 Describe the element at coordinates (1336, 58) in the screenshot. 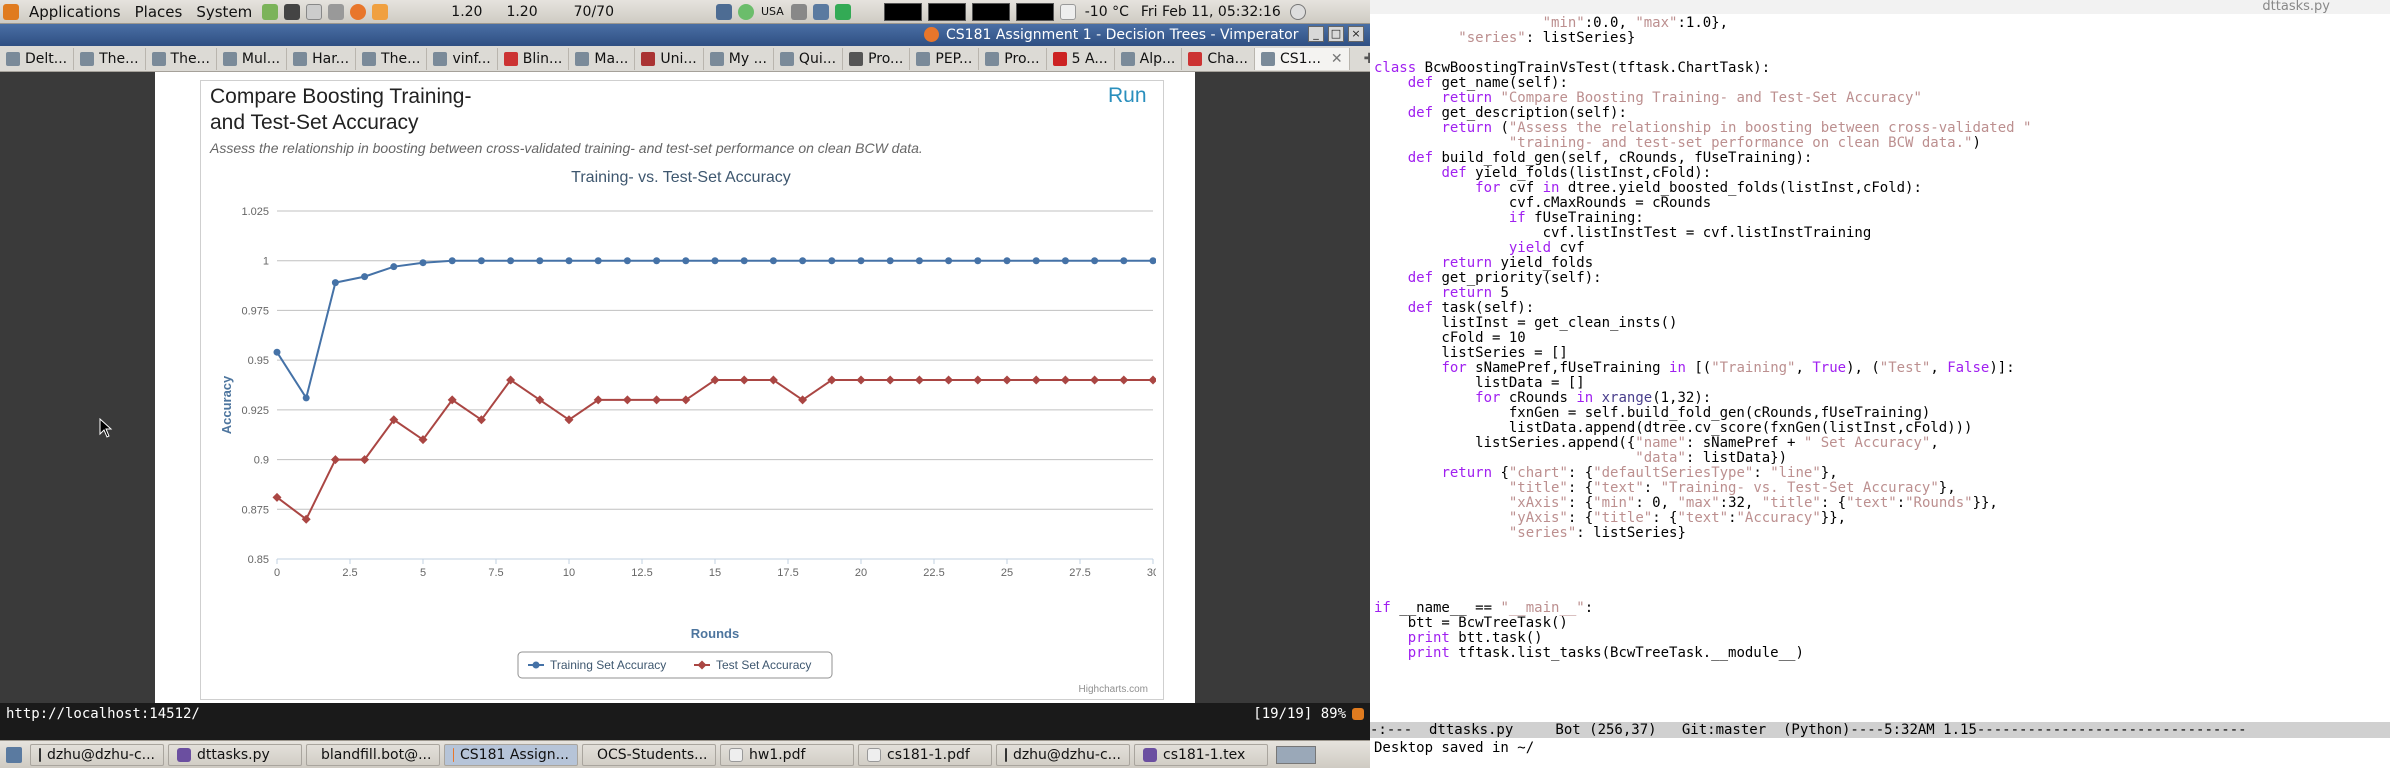

I see `tab-close-icon: ✕` at that location.